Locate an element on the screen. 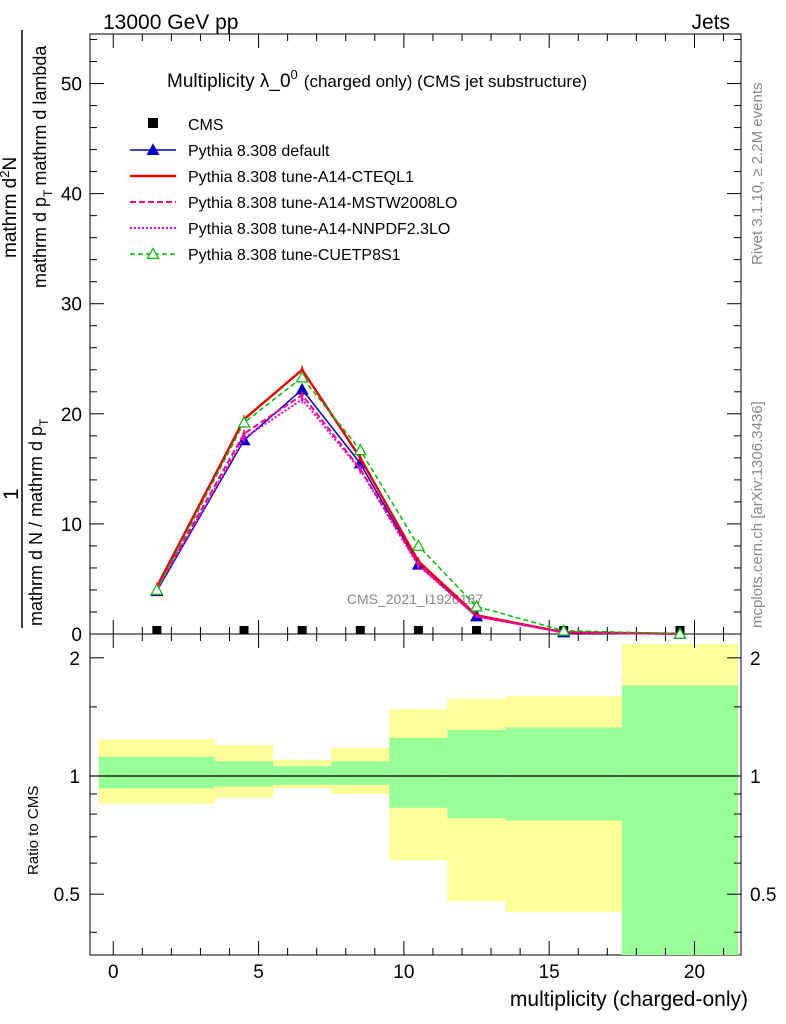 The image size is (786, 1024). ylabel-lead: 1 is located at coordinates (11, 494).